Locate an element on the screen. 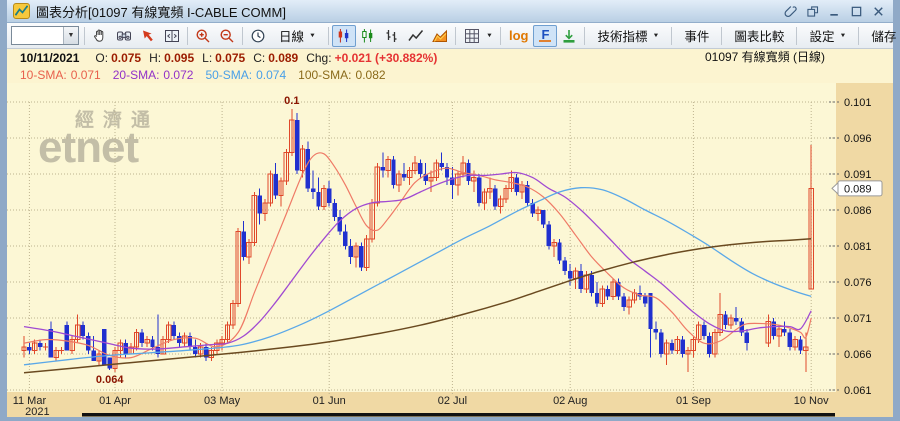  f-overlay-label: F is located at coordinates (545, 34).